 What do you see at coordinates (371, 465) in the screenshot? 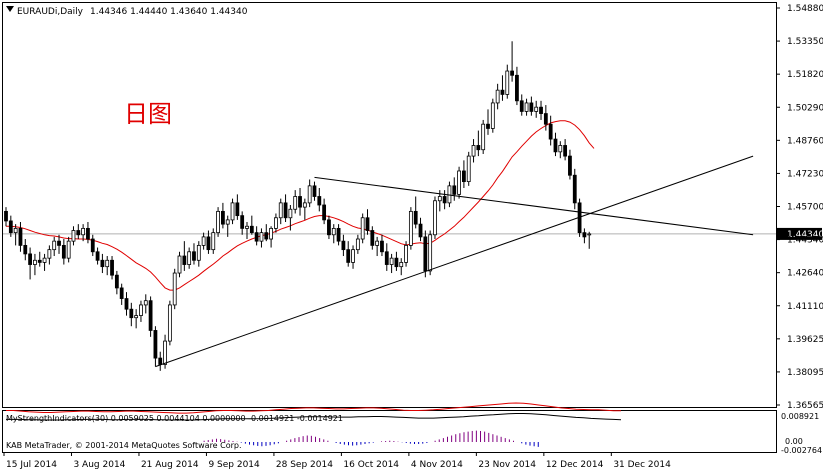
I see `date-tick-label: 16 Oct 2014` at bounding box center [371, 465].